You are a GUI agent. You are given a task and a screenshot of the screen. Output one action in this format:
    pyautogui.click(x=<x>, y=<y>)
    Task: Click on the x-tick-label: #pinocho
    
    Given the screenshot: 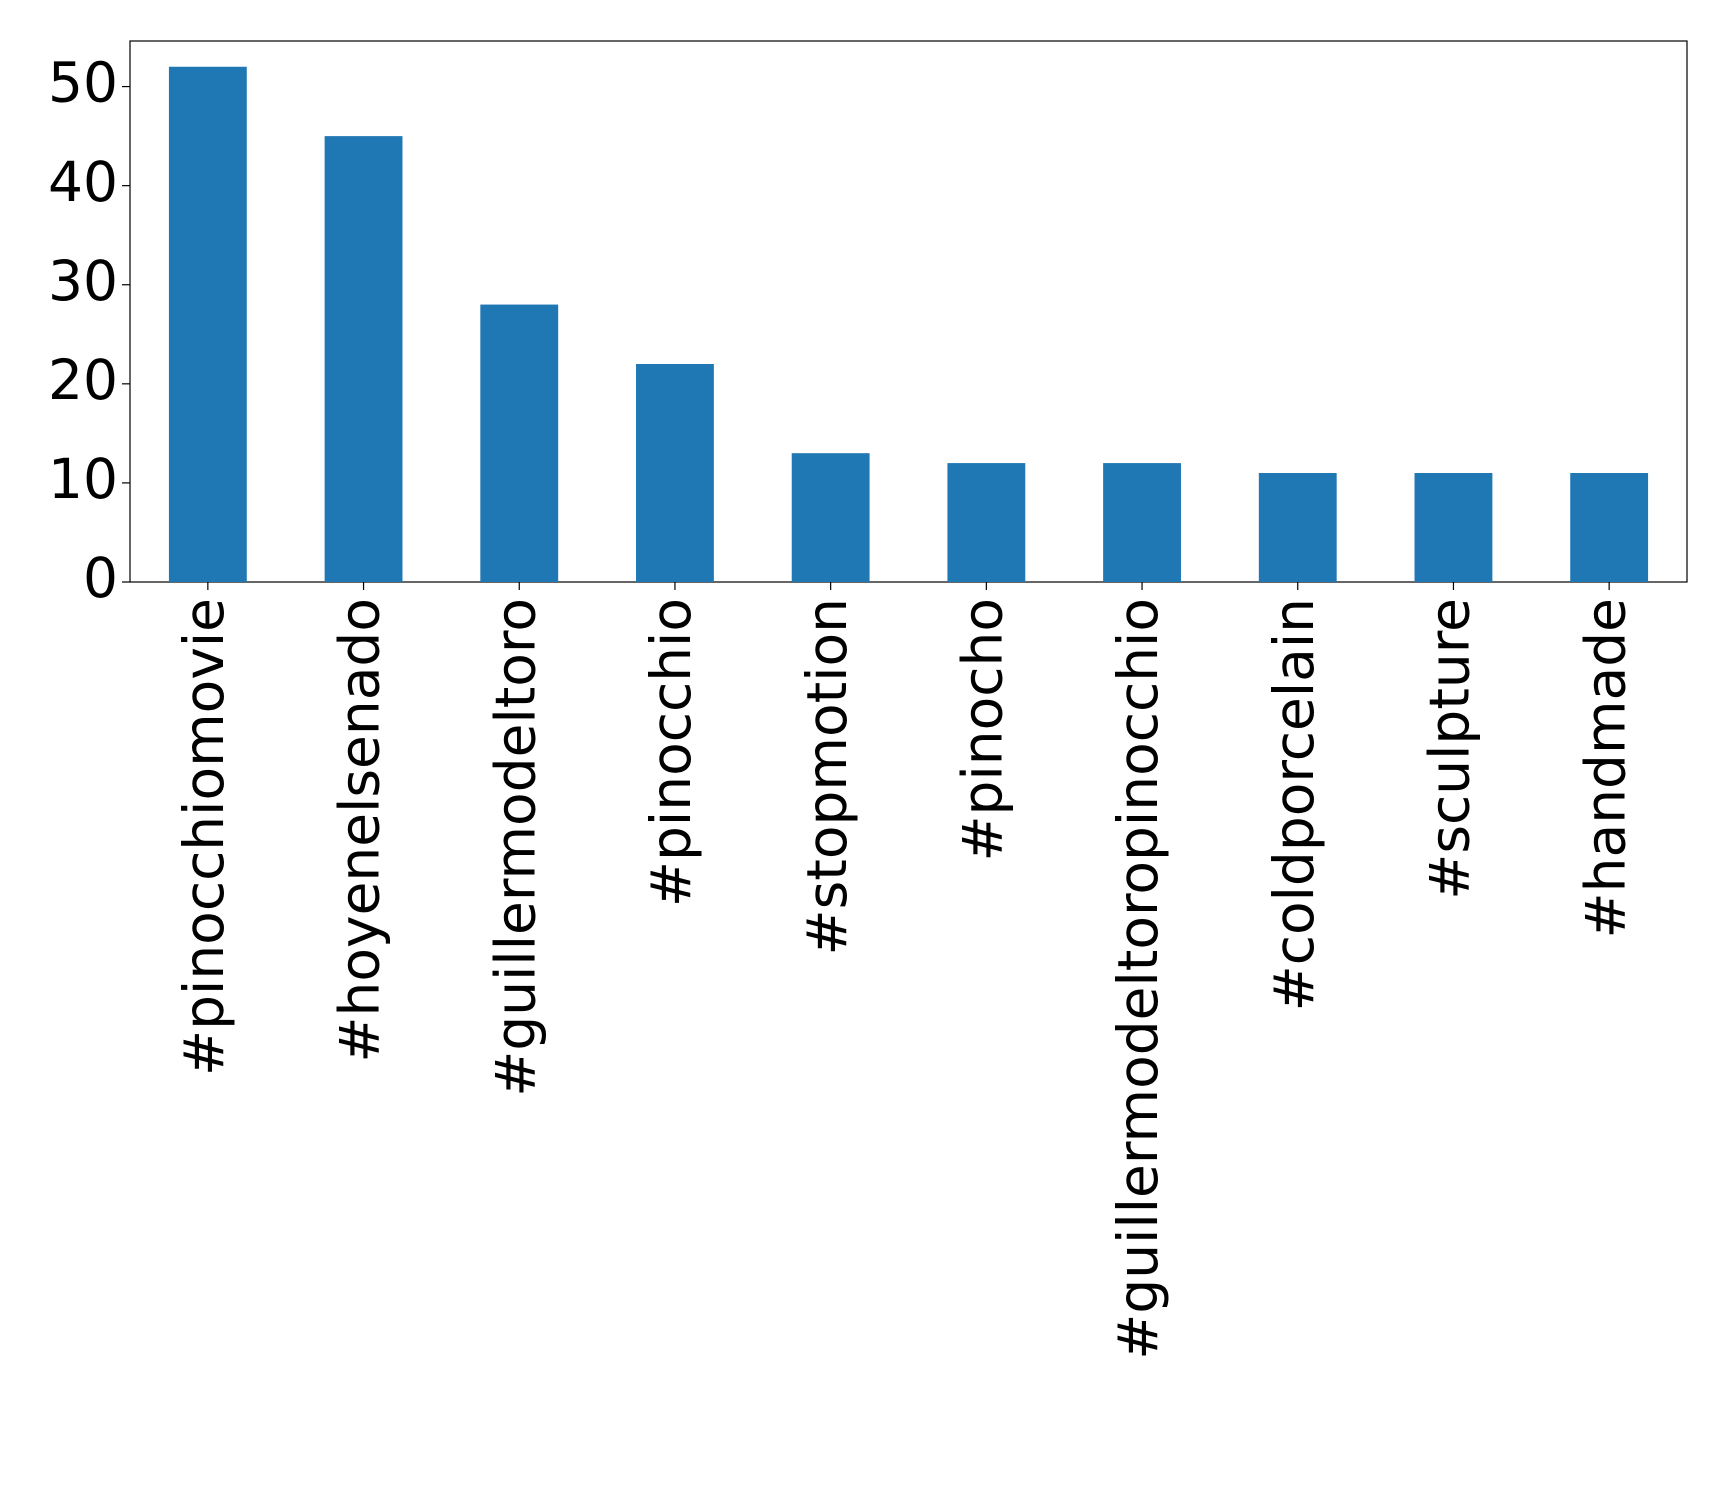 What is the action you would take?
    pyautogui.click(x=982, y=730)
    